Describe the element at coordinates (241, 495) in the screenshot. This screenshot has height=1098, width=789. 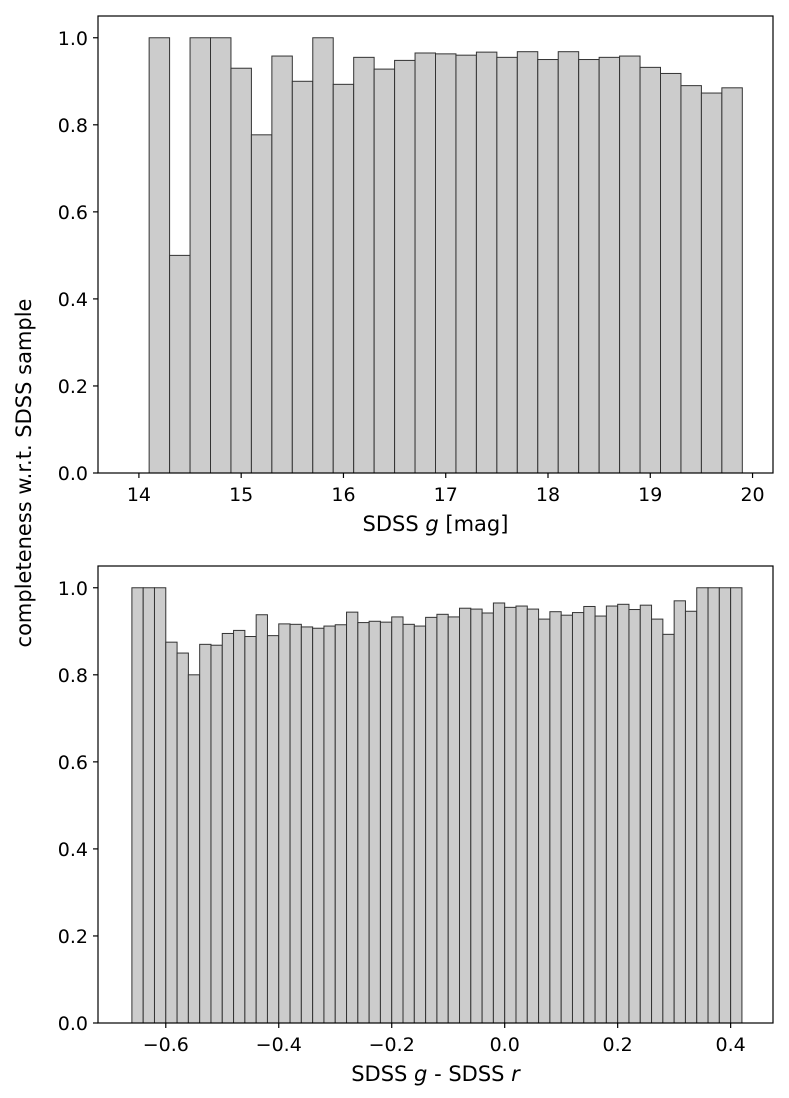
I see `x-tick-label: 15` at that location.